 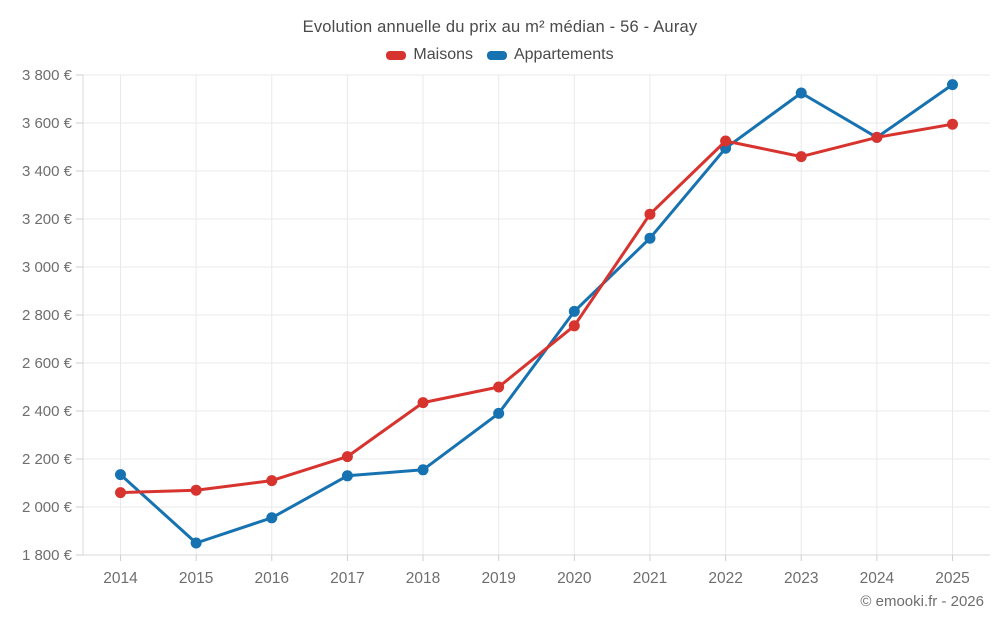 What do you see at coordinates (952, 578) in the screenshot?
I see `x-axis-tick-label: 2025` at bounding box center [952, 578].